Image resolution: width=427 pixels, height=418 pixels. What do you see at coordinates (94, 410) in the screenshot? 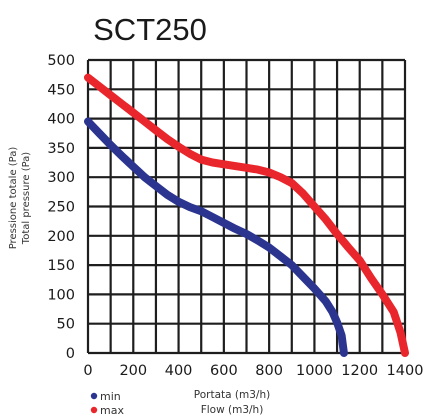
I see `legend-marker-max` at bounding box center [94, 410].